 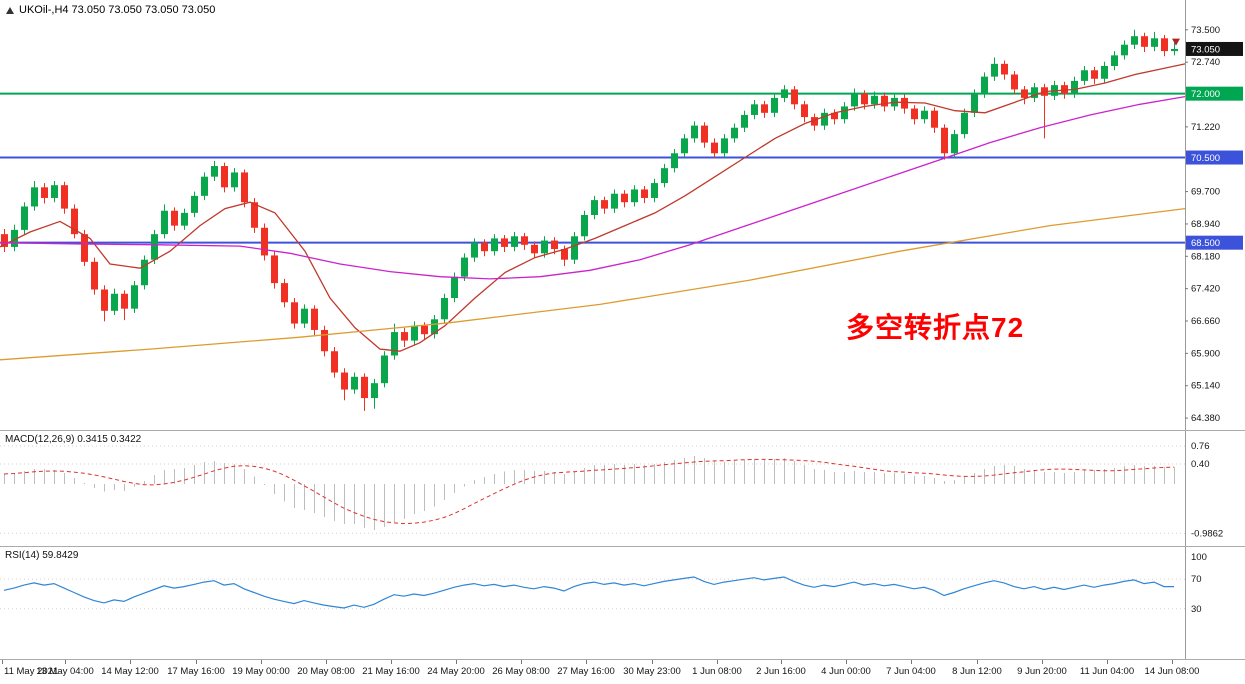 What do you see at coordinates (1205, 62) in the screenshot?
I see `price-axis-label: 72.740` at bounding box center [1205, 62].